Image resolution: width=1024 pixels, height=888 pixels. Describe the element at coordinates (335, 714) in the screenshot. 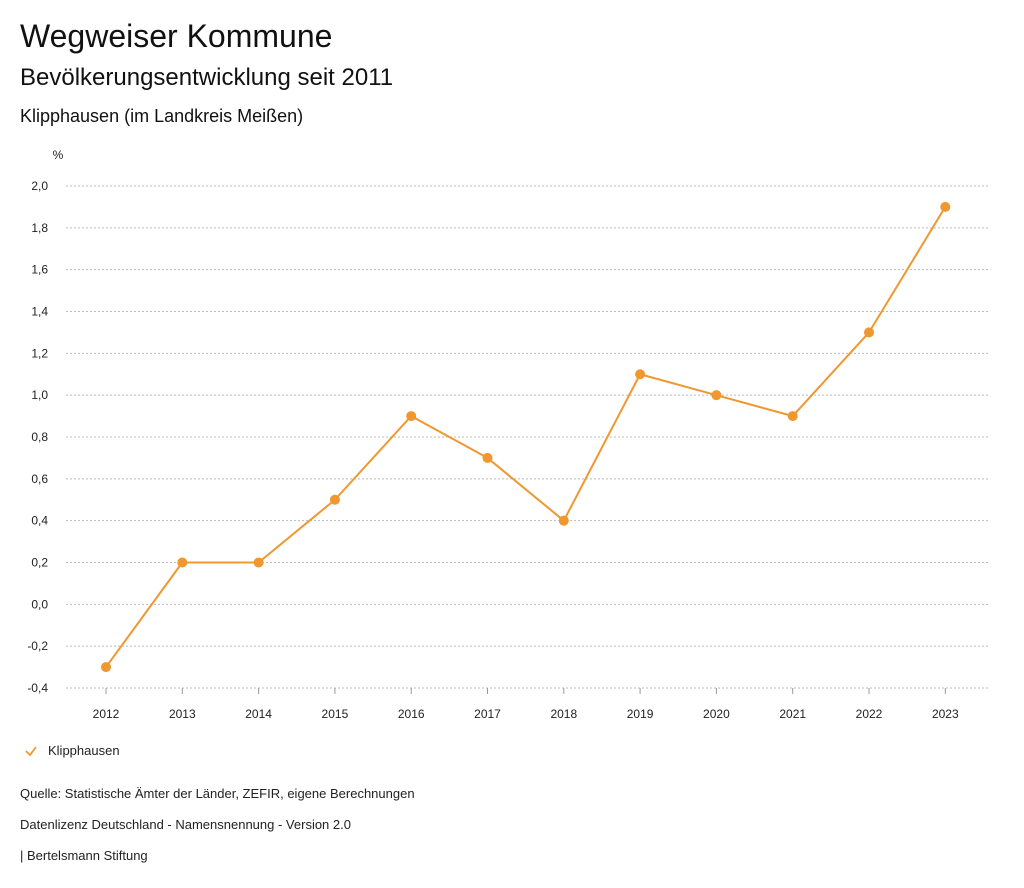

I see `x-tick-label: 2015` at that location.